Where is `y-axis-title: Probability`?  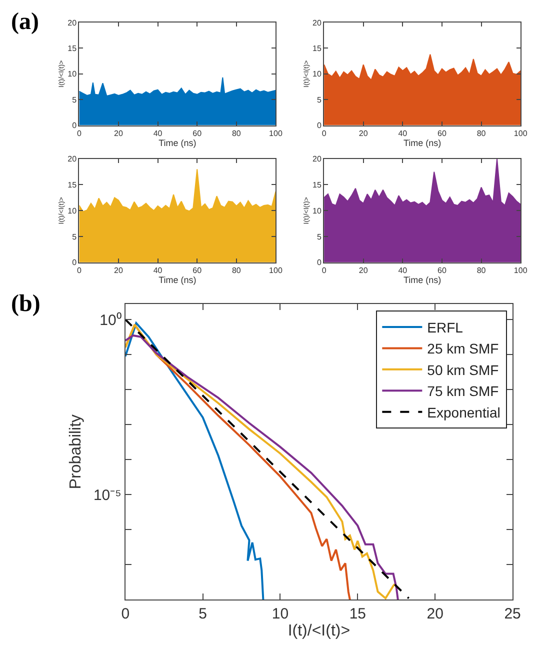 y-axis-title: Probability is located at coordinates (75, 452).